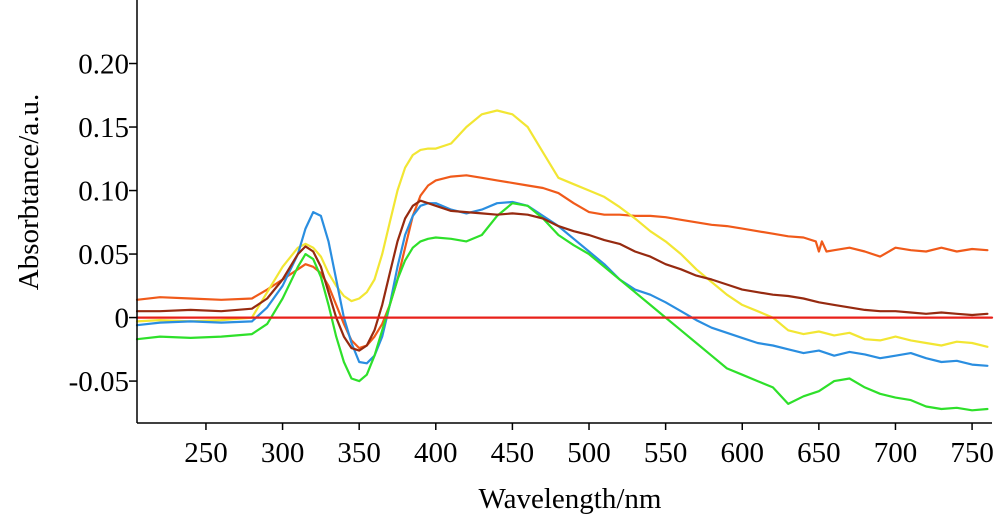 The height and width of the screenshot is (519, 1000). Describe the element at coordinates (103, 255) in the screenshot. I see `y-tick-label: 0.05` at that location.